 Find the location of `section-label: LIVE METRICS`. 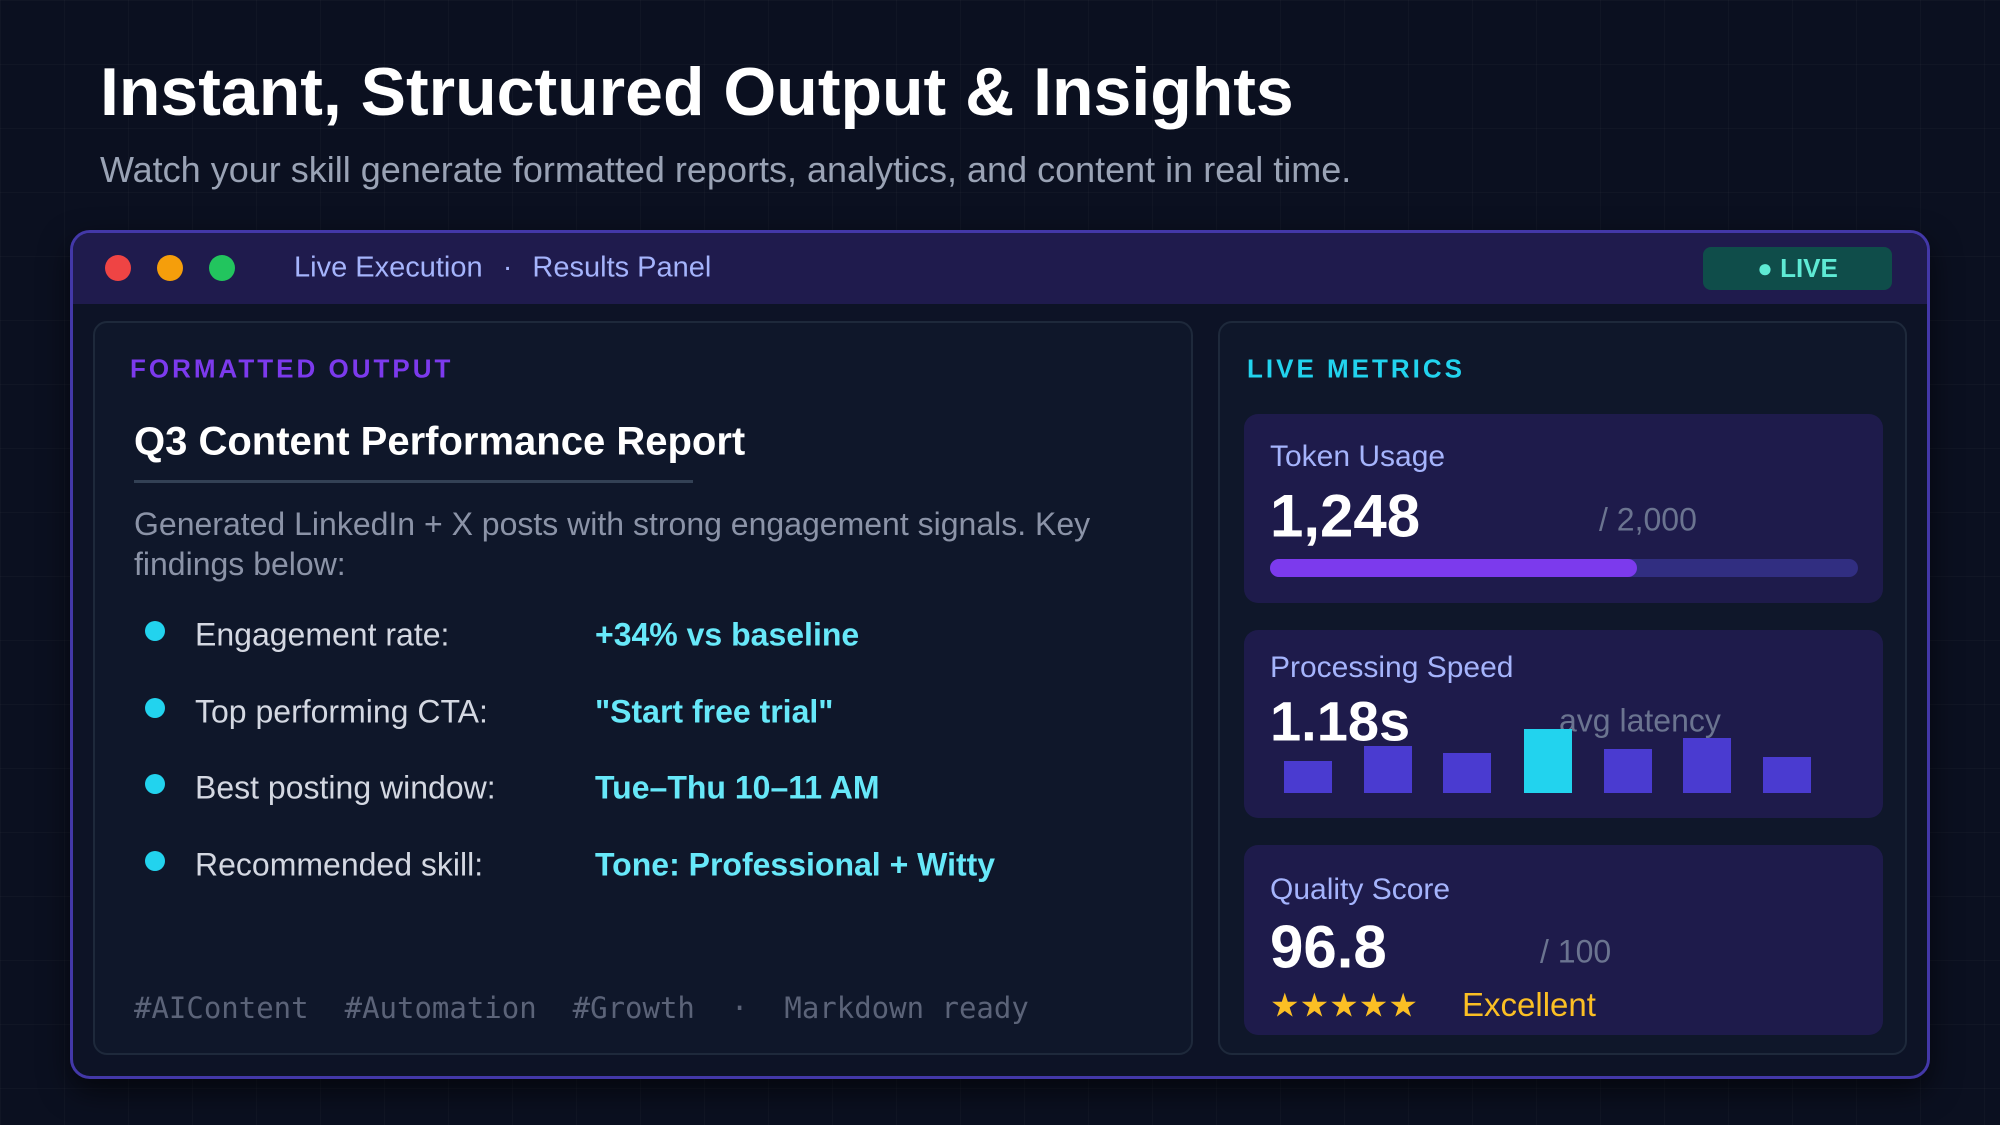

section-label: LIVE METRICS is located at coordinates (1356, 368).